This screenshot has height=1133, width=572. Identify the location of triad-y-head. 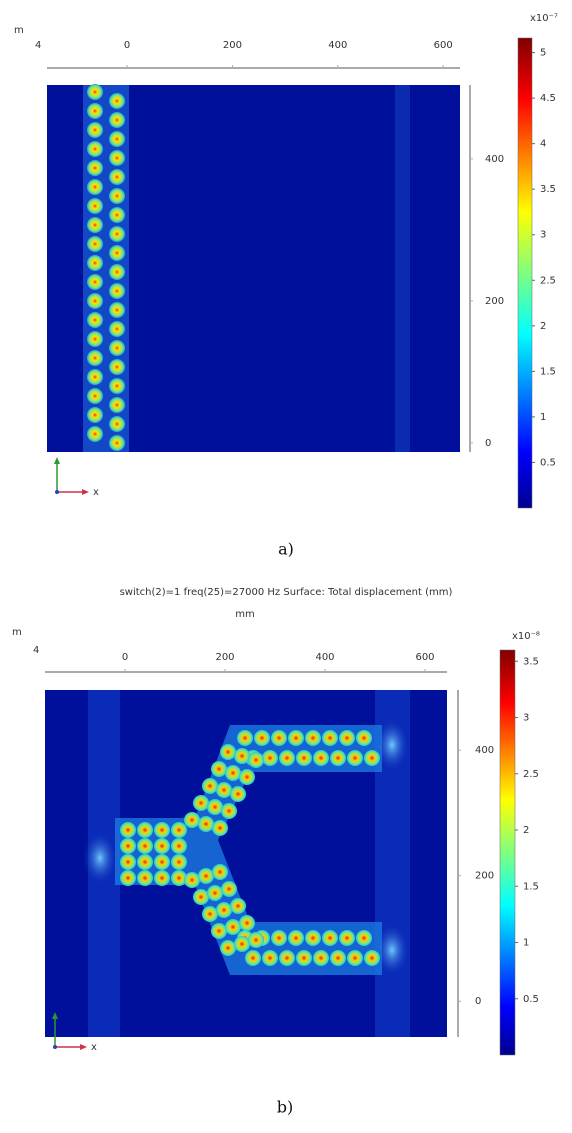
(55, 1015).